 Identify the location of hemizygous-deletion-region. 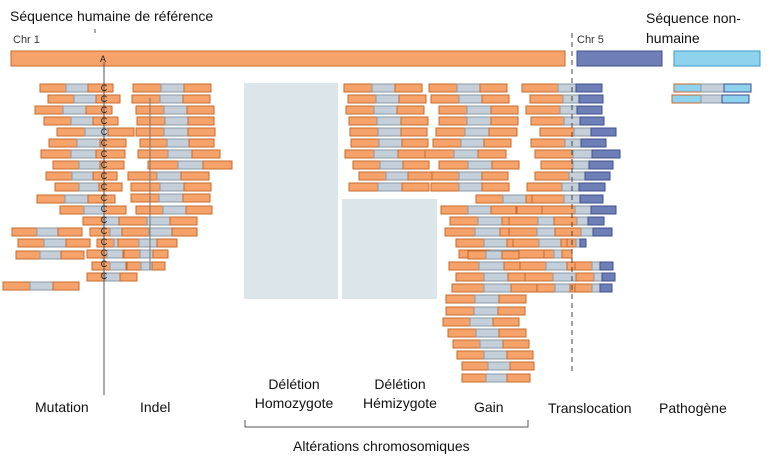
(389, 249).